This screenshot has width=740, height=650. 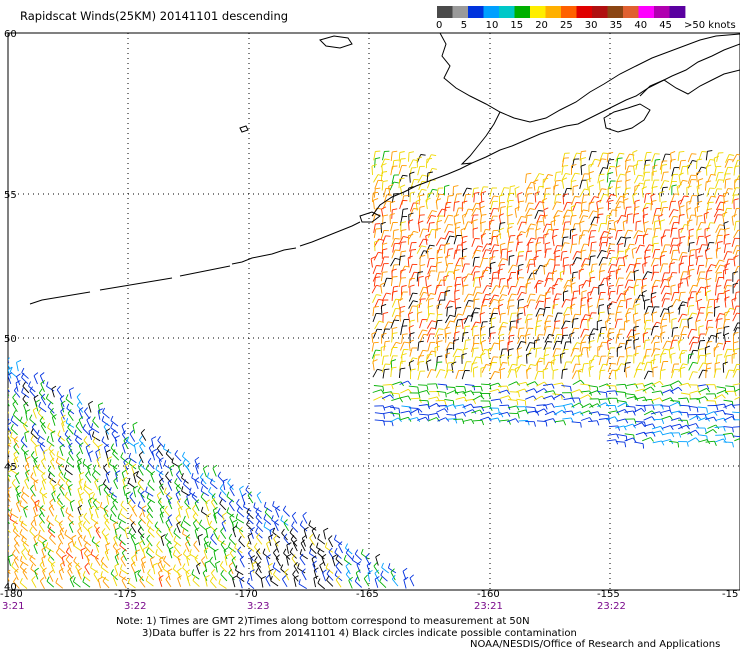 What do you see at coordinates (135, 606) in the screenshot?
I see `time-label-3-22: 3:22` at bounding box center [135, 606].